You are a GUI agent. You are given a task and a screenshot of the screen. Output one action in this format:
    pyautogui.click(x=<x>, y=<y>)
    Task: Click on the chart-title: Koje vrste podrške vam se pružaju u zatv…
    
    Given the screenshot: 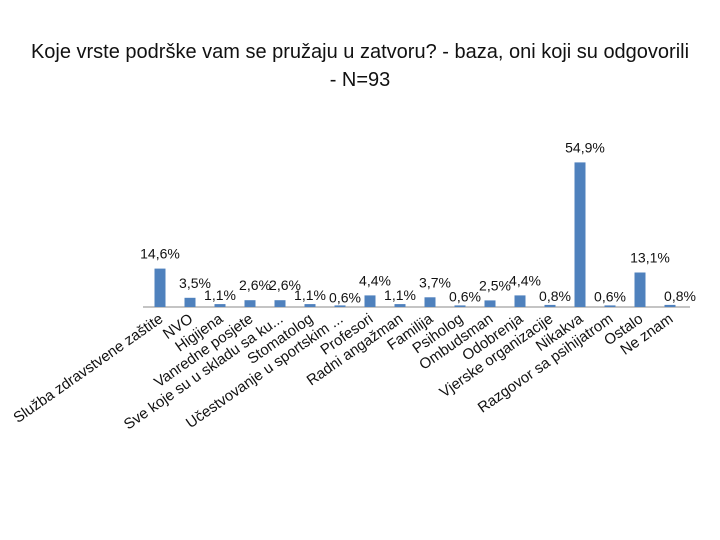 What is the action you would take?
    pyautogui.click(x=360, y=66)
    